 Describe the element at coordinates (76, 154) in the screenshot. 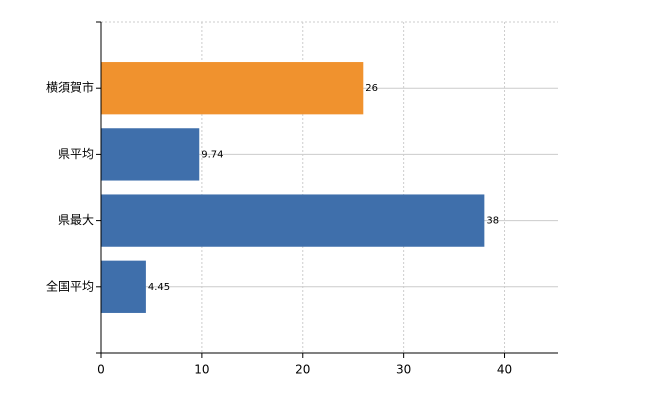

I see `y-tick-label: 県平均` at that location.